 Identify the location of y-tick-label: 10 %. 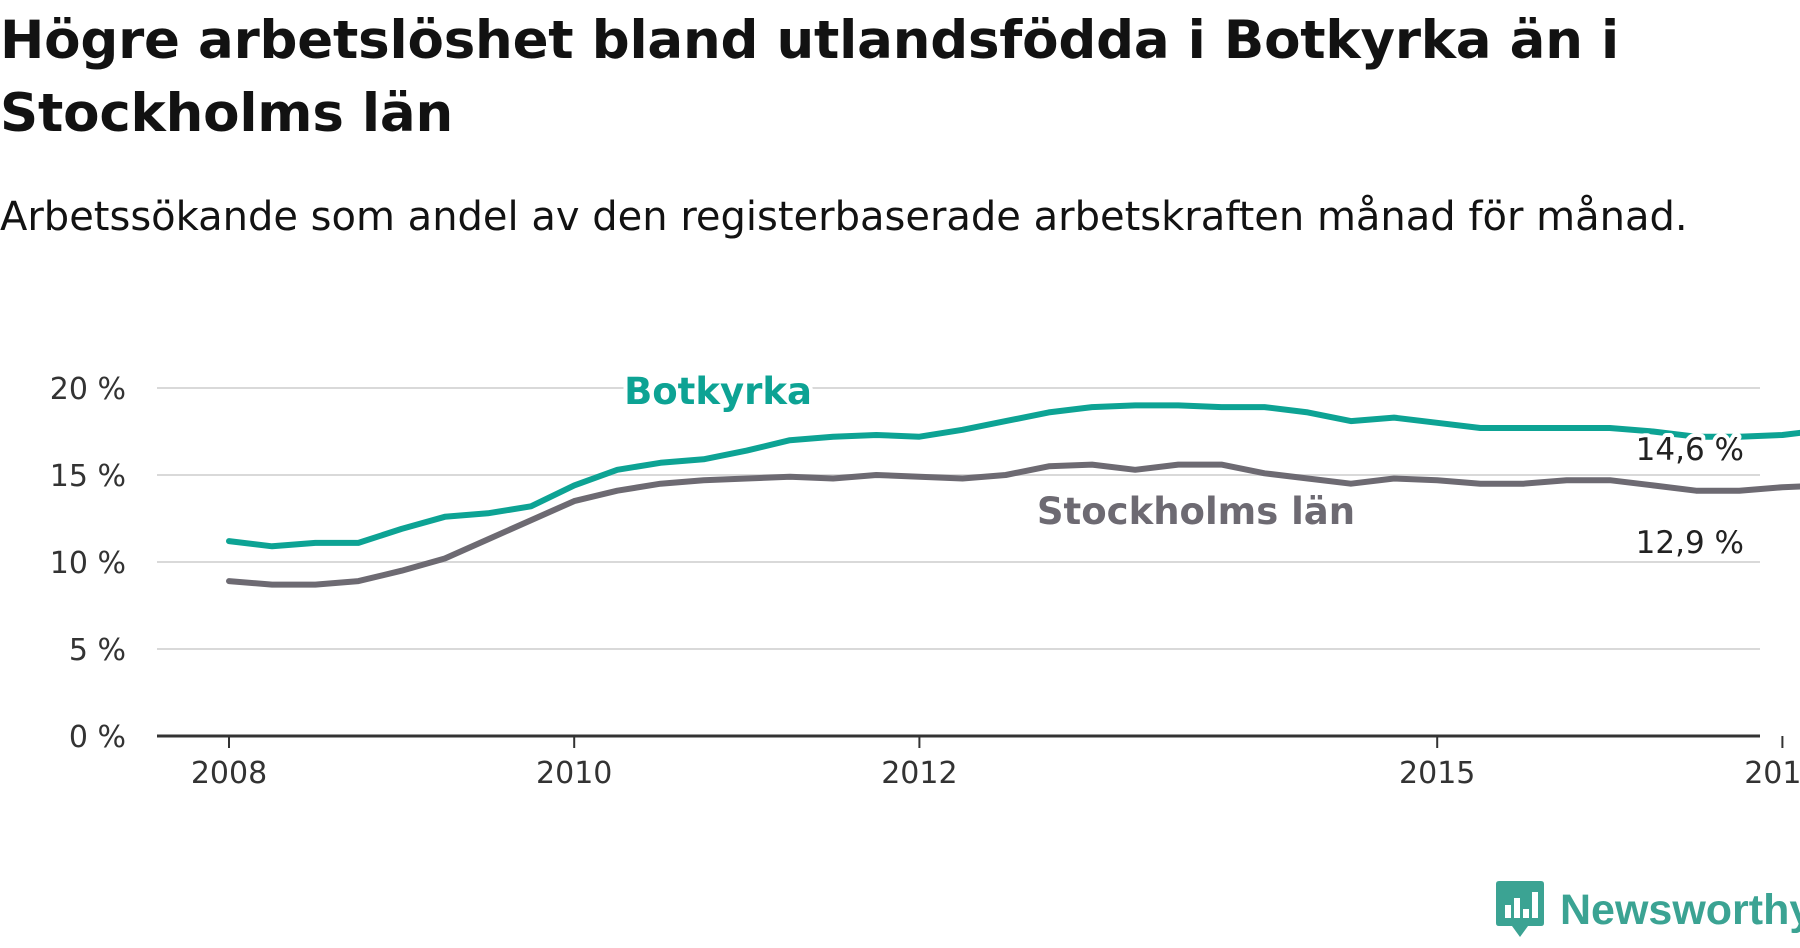
(88, 563).